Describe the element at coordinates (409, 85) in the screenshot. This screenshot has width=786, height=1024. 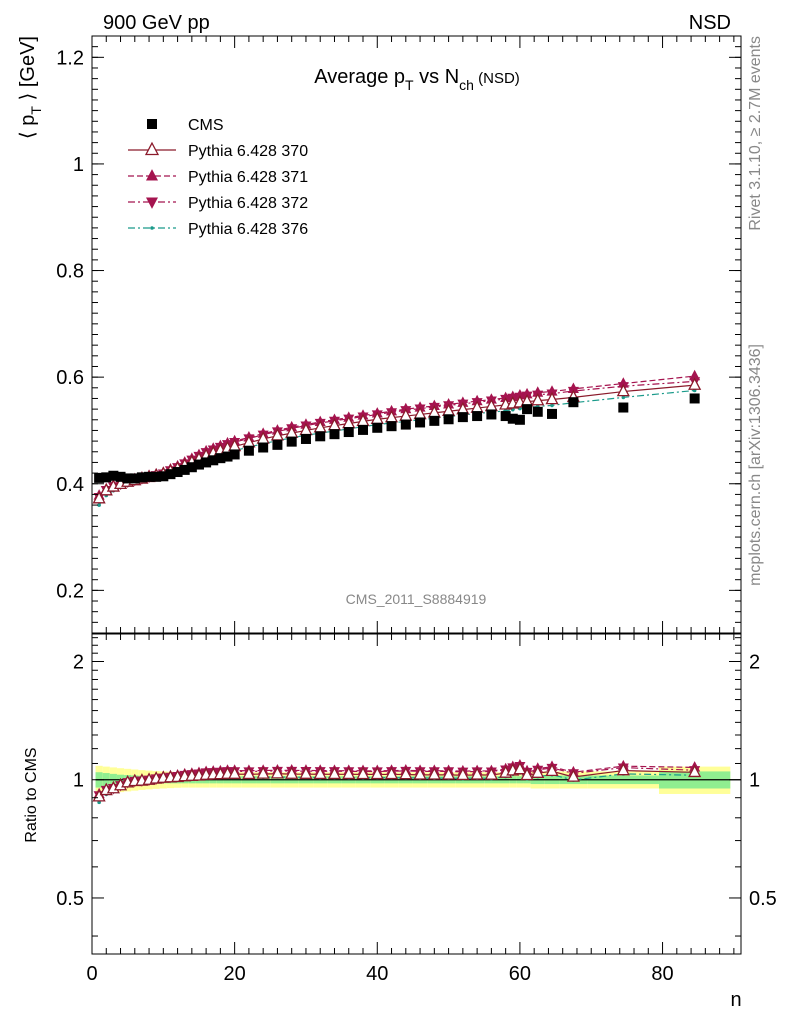
I see `title-sub-t: T` at that location.